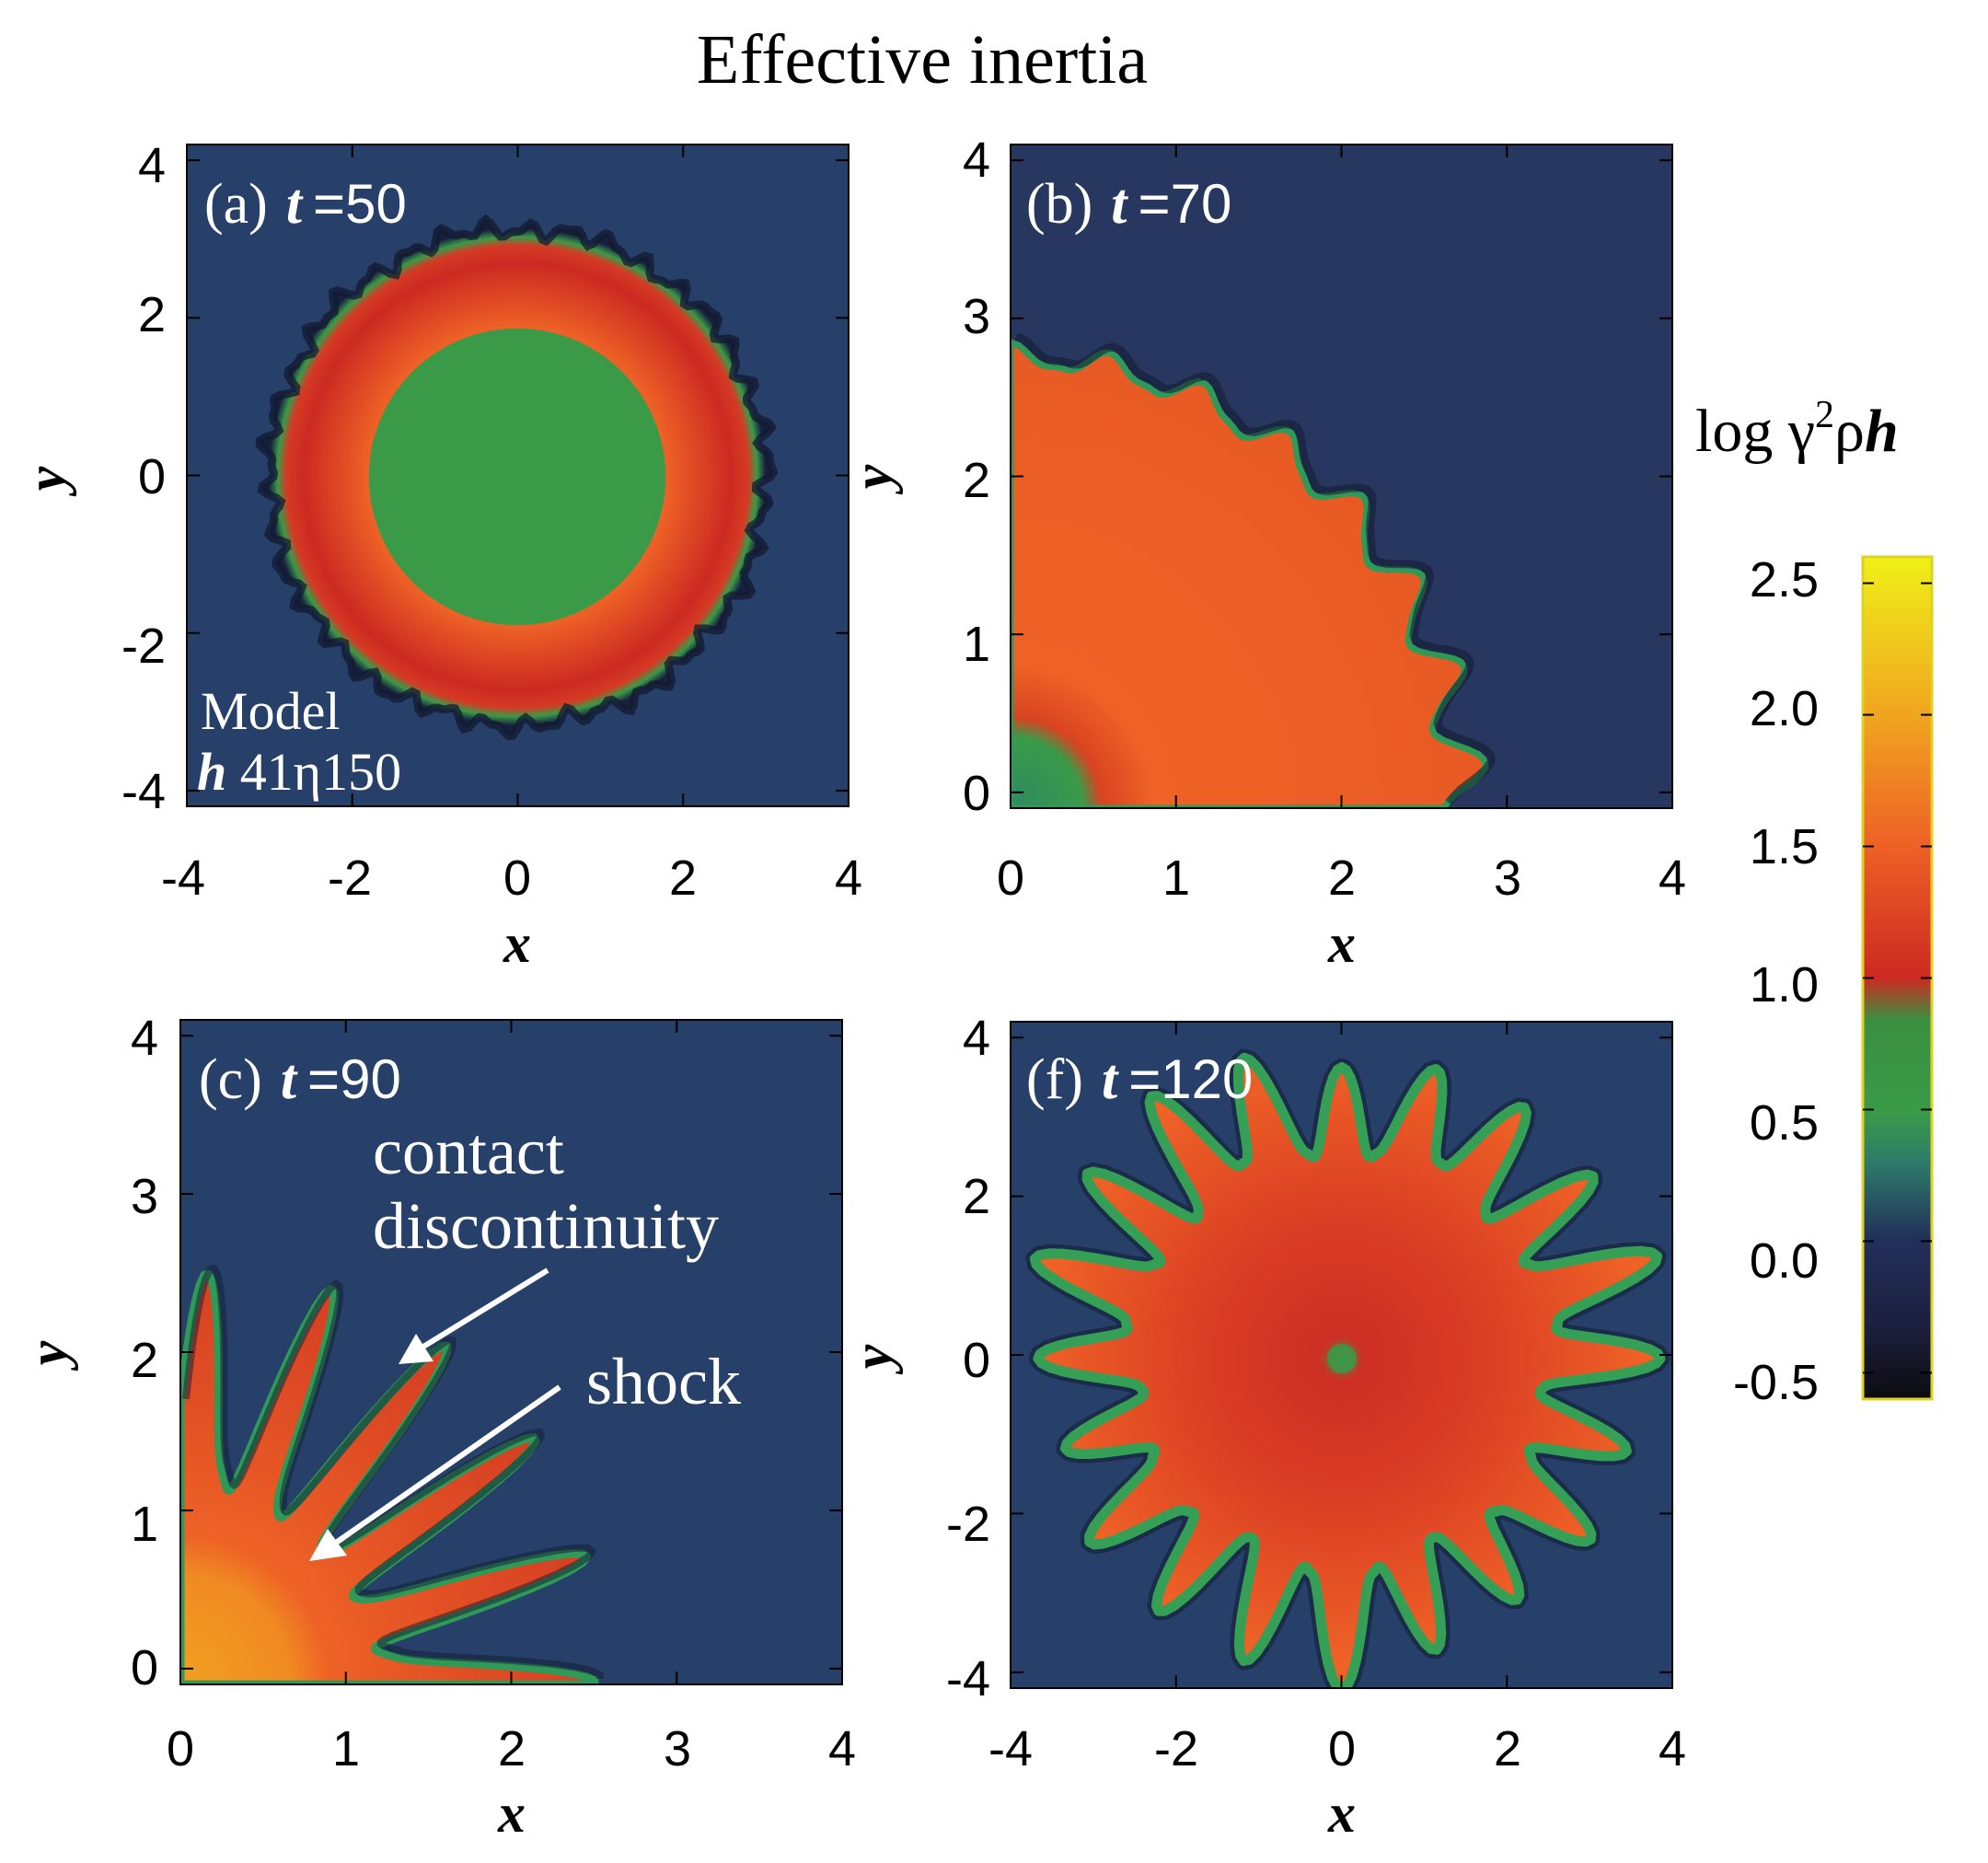 The width and height of the screenshot is (1988, 1863). Describe the element at coordinates (270, 711) in the screenshot. I see `panel-a-model-label: Model` at that location.